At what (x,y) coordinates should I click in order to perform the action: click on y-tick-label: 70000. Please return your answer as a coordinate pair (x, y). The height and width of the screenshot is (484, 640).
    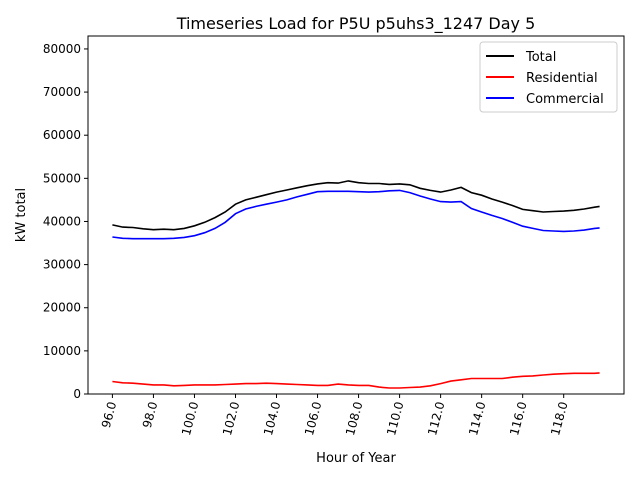
    Looking at the image, I should click on (62, 92).